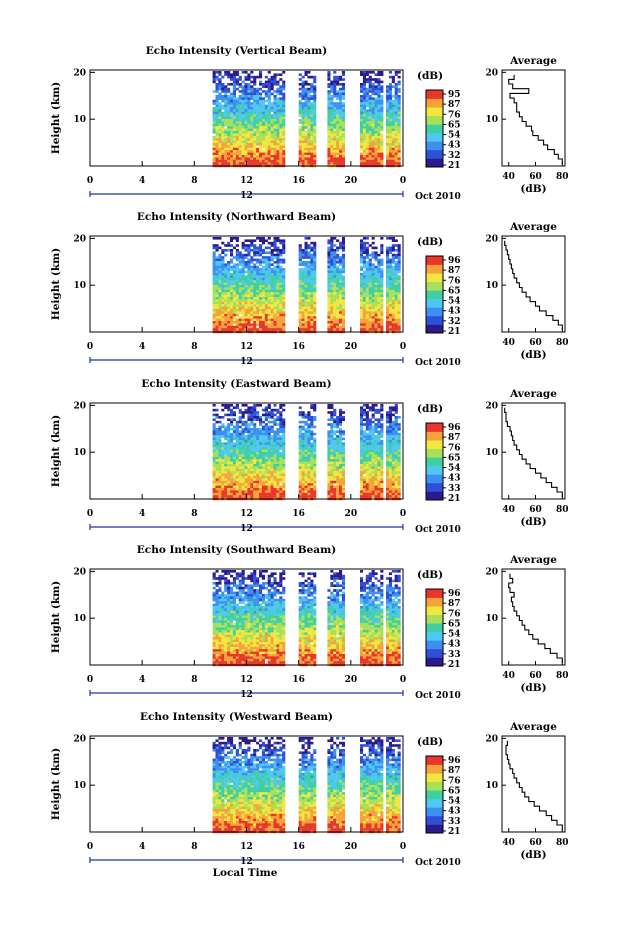  I want to click on x-tick-label: 8, so click(194, 181).